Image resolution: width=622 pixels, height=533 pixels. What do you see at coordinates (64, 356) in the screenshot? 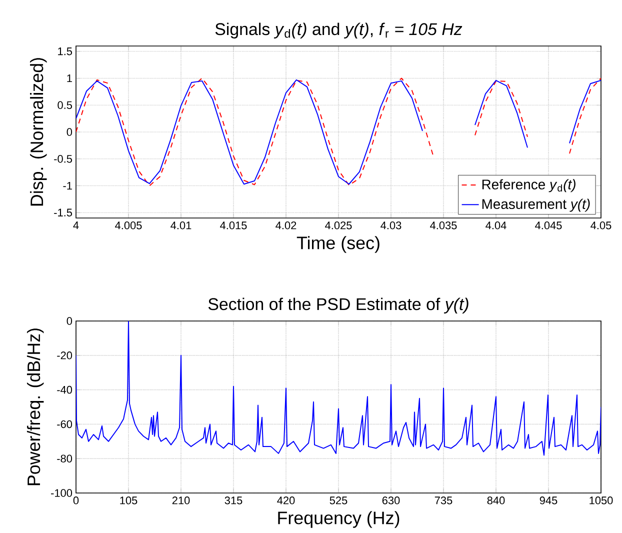
I see `y-tick-label: -20` at bounding box center [64, 356].